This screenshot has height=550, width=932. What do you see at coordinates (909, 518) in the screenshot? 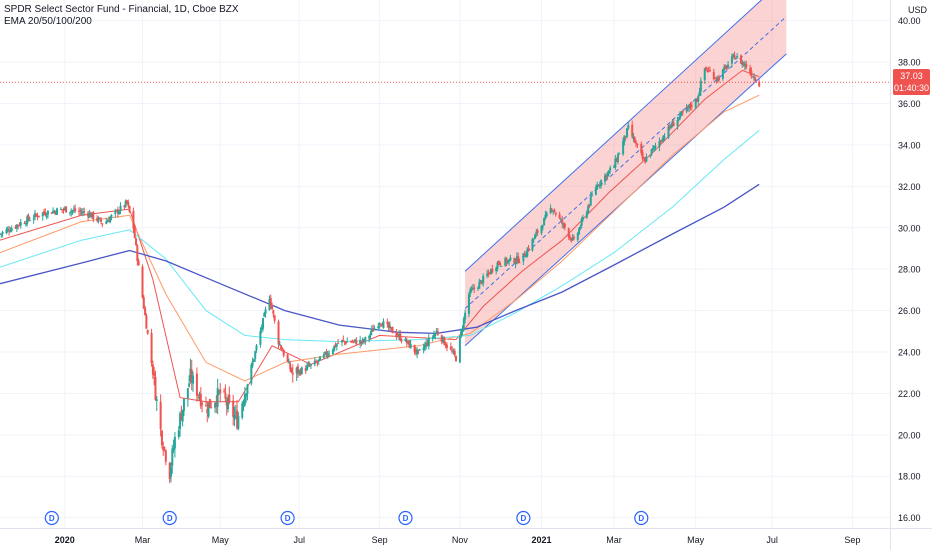
I see `price-tick-label: 16.00` at bounding box center [909, 518].